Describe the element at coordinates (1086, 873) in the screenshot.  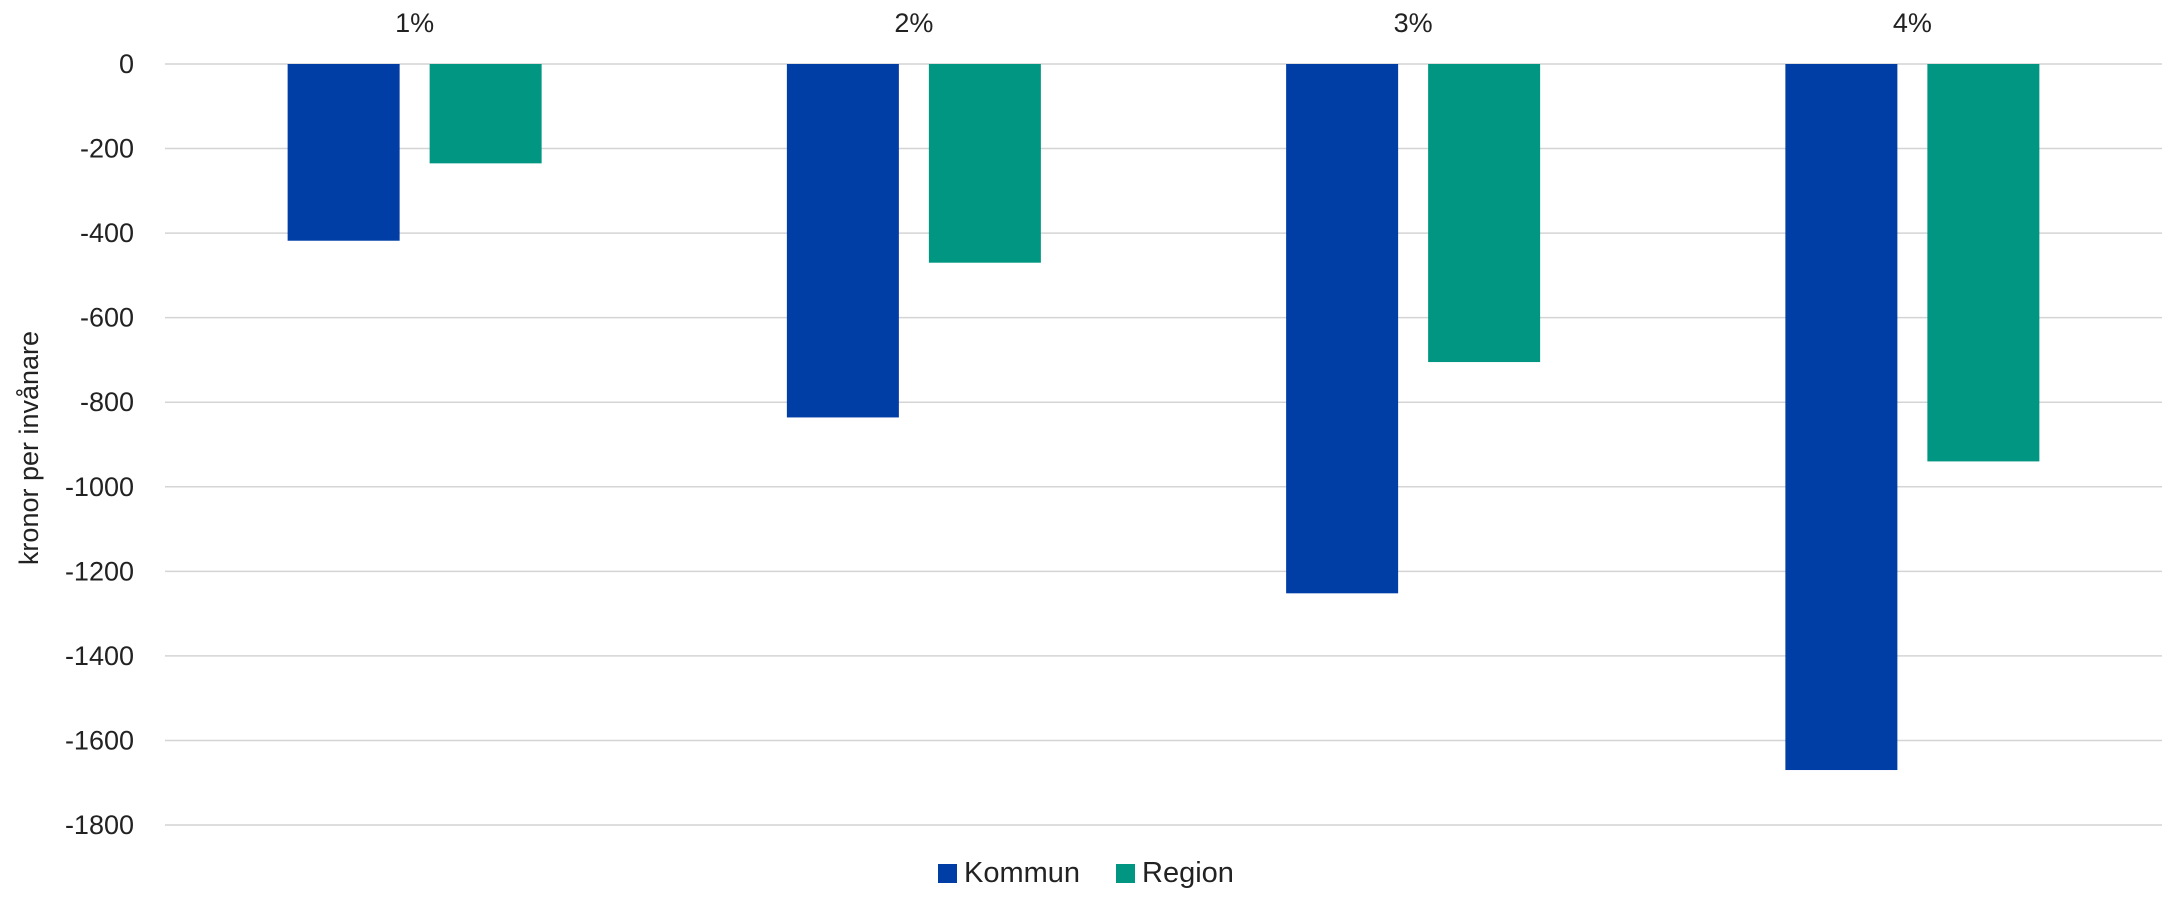
I see `legend: Kommun Region` at that location.